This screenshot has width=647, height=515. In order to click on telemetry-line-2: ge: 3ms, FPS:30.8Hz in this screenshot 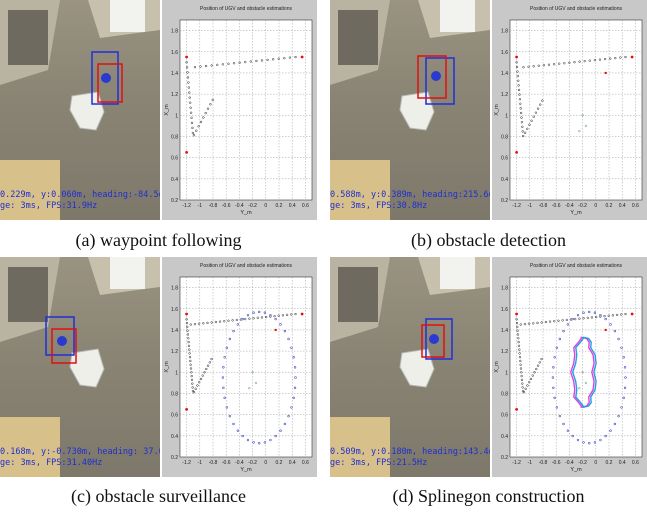, I will do `click(379, 206)`.